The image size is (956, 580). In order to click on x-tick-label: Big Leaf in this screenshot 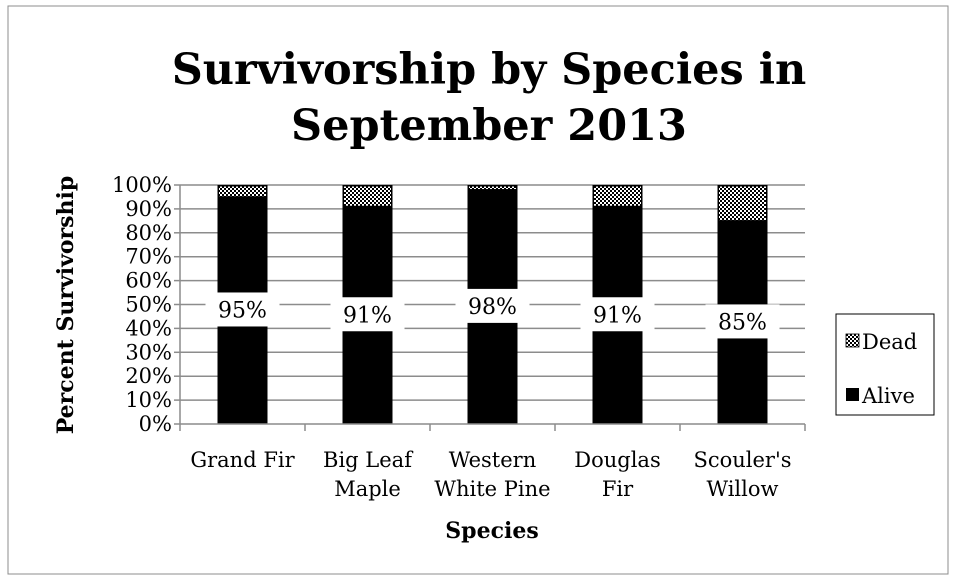, I will do `click(368, 460)`.